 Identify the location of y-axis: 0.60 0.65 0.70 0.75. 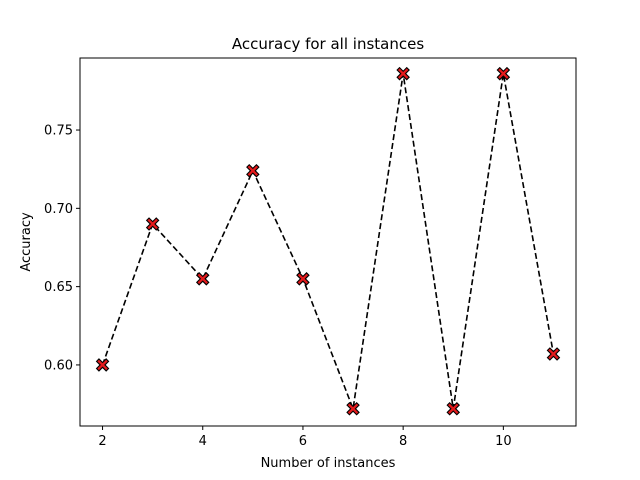
(62, 248).